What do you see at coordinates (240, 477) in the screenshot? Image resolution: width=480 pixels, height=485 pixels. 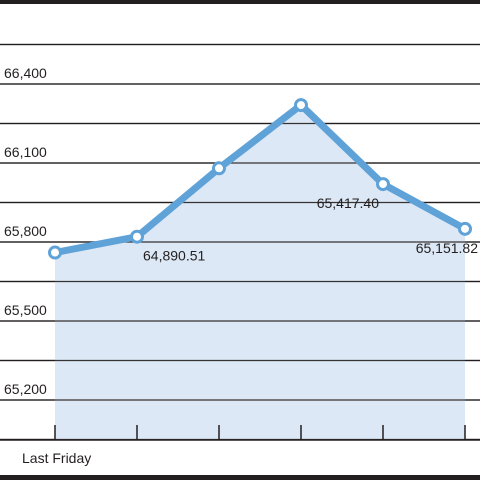 I see `bottom-frame-bar` at bounding box center [240, 477].